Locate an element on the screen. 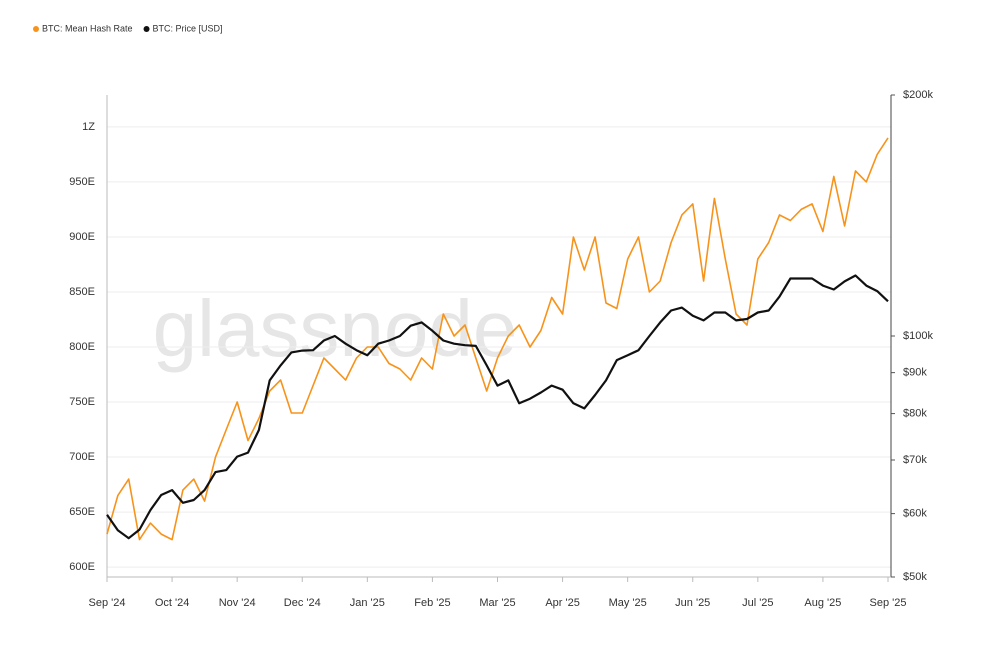  y2-tick-label: $70k is located at coordinates (915, 460).